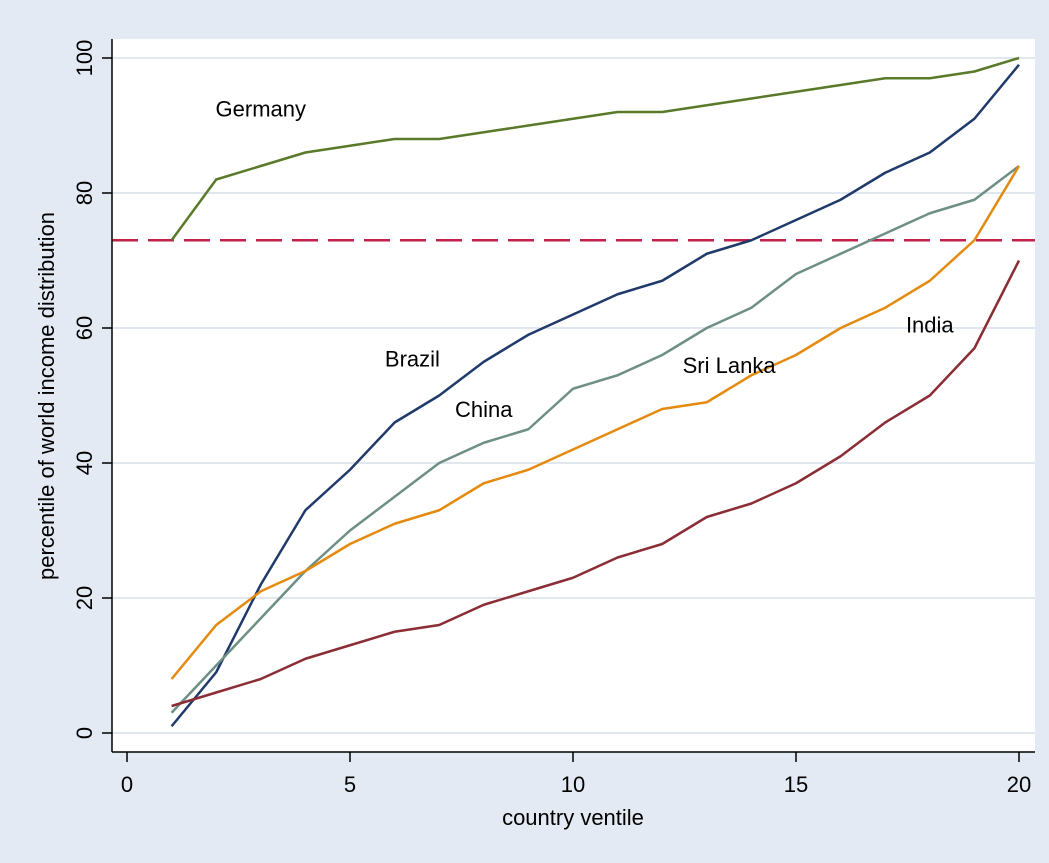 Image resolution: width=1049 pixels, height=863 pixels. What do you see at coordinates (84, 463) in the screenshot?
I see `y-tick-label: 40` at bounding box center [84, 463].